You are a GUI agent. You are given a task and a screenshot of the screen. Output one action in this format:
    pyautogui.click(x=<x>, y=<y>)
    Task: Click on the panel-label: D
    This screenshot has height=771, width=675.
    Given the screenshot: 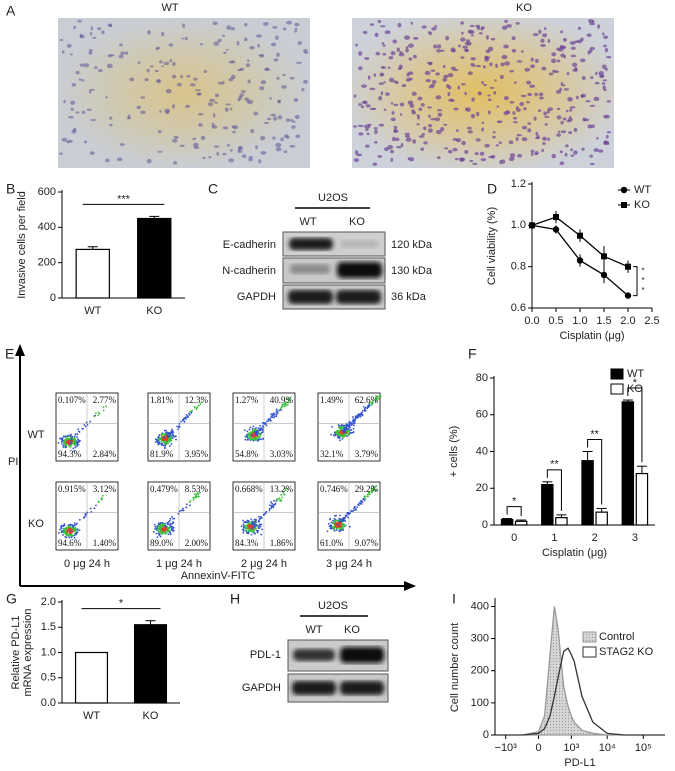 What is the action you would take?
    pyautogui.click(x=492, y=189)
    